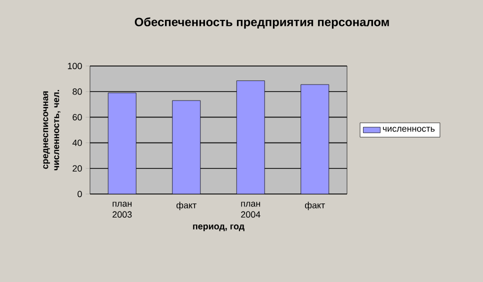 This screenshot has height=282, width=483. I want to click on y-tick-label: 40, so click(77, 143).